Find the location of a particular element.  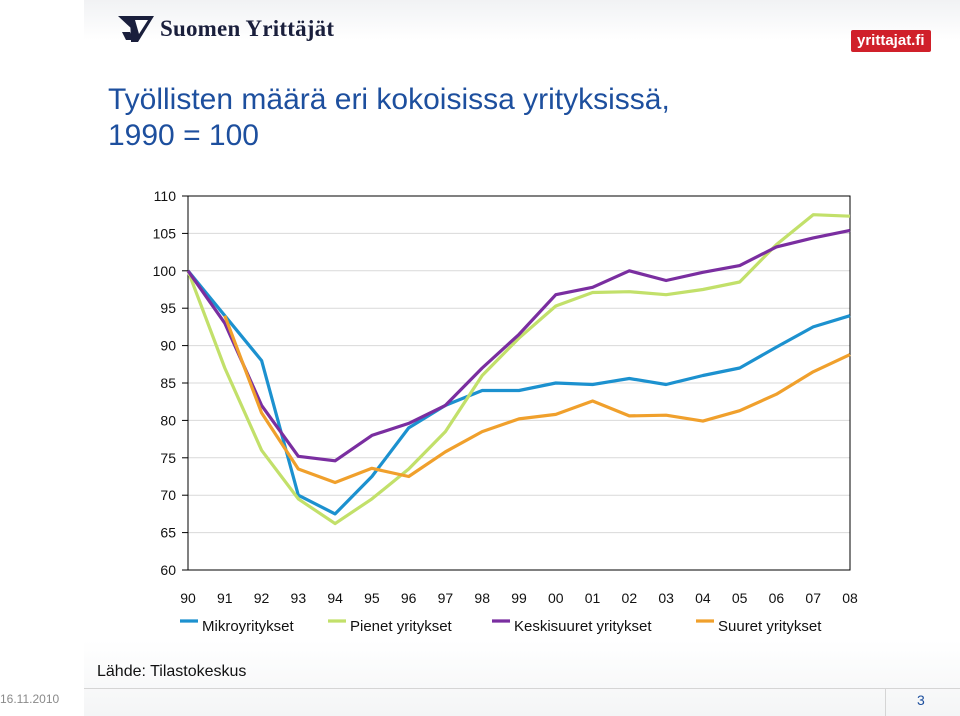

y-tick-label: 105 is located at coordinates (165, 233).